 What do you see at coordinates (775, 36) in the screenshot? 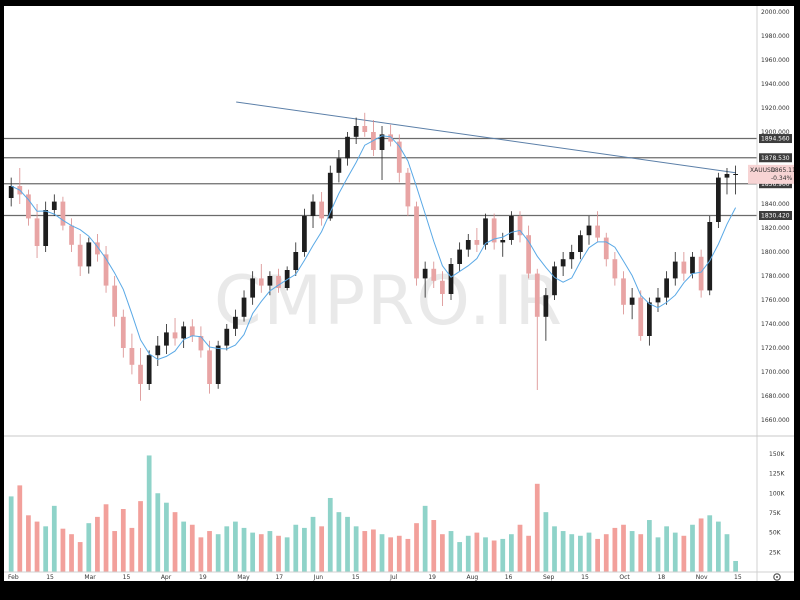
I see `price-tick-label: 1980.000` at bounding box center [775, 36].